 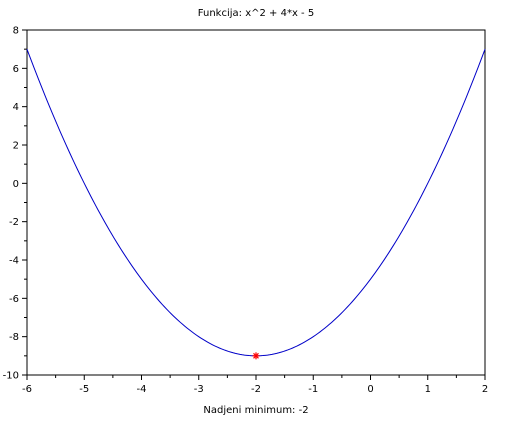 What do you see at coordinates (142, 389) in the screenshot?
I see `x-tick-label: -4` at bounding box center [142, 389].